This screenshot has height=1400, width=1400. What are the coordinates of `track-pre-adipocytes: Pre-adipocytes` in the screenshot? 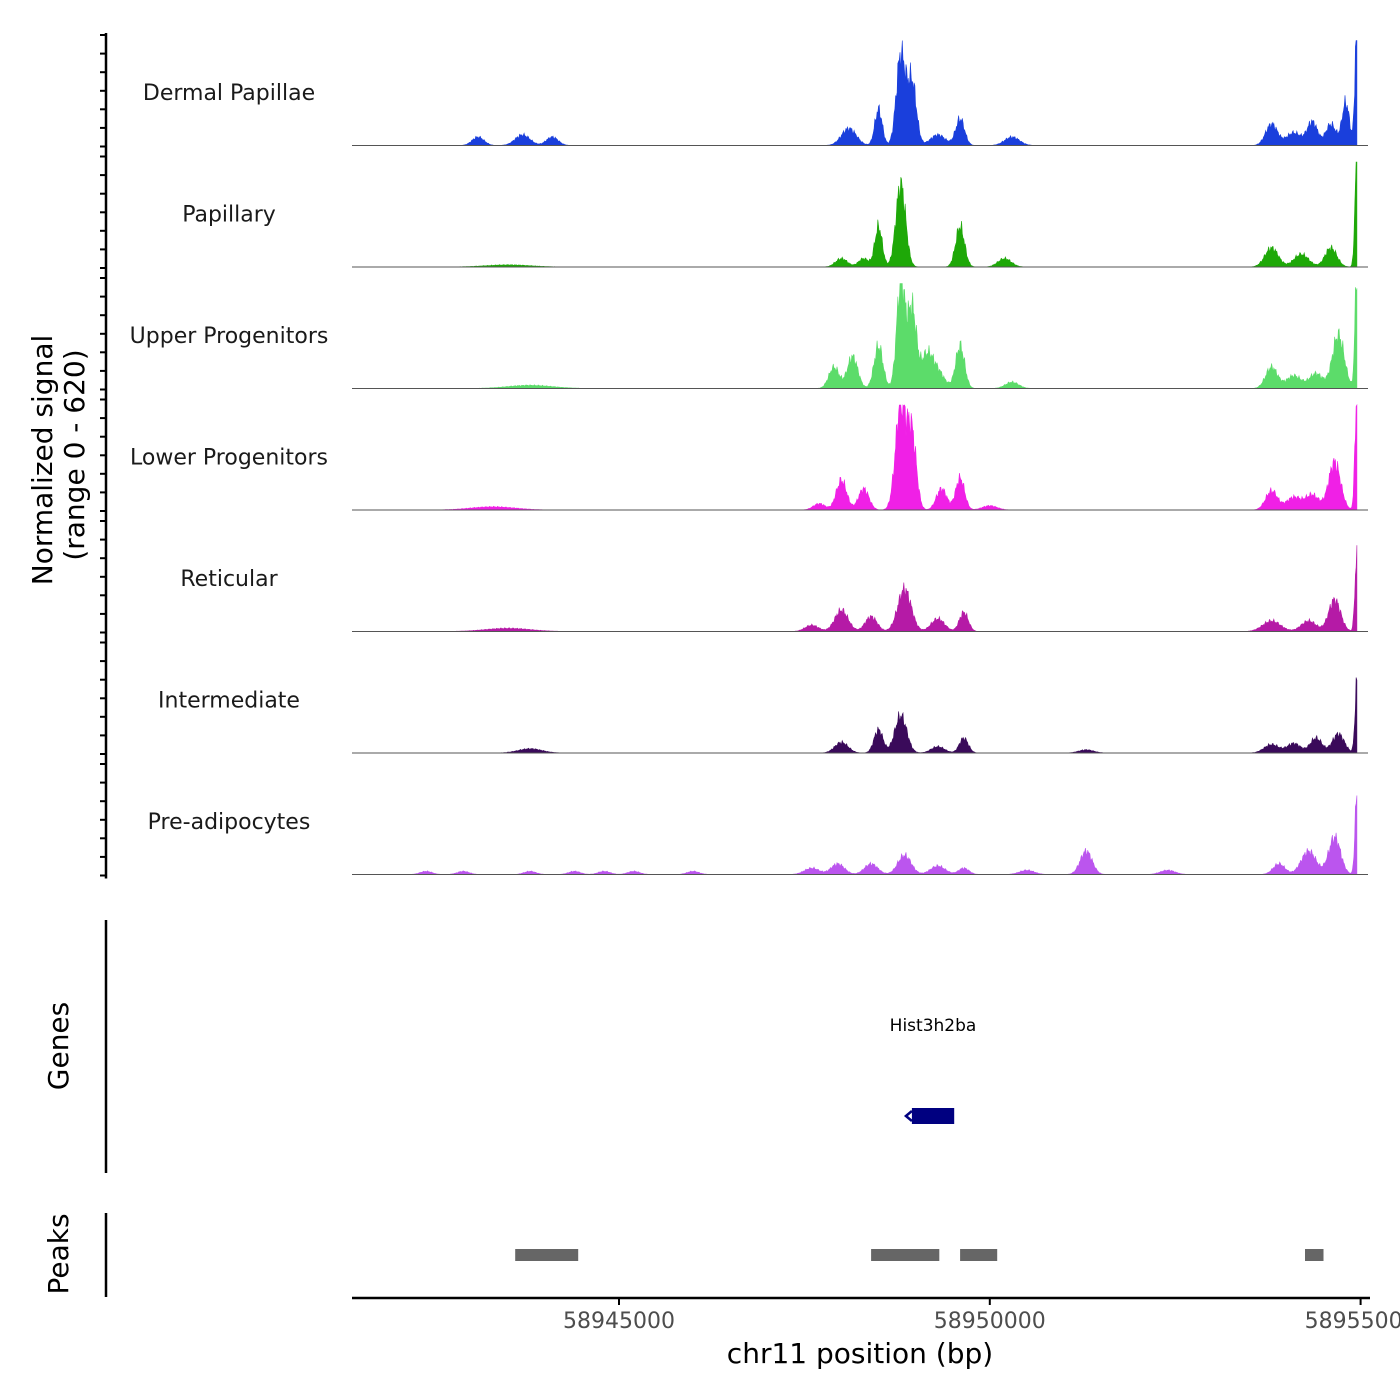 It's located at (758, 835).